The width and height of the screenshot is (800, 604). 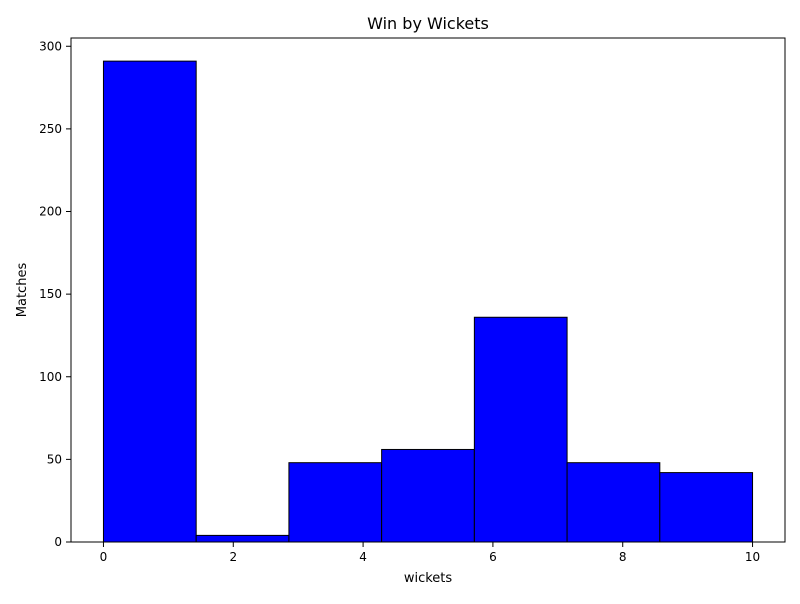 I want to click on x-tick-label: 8, so click(x=623, y=557).